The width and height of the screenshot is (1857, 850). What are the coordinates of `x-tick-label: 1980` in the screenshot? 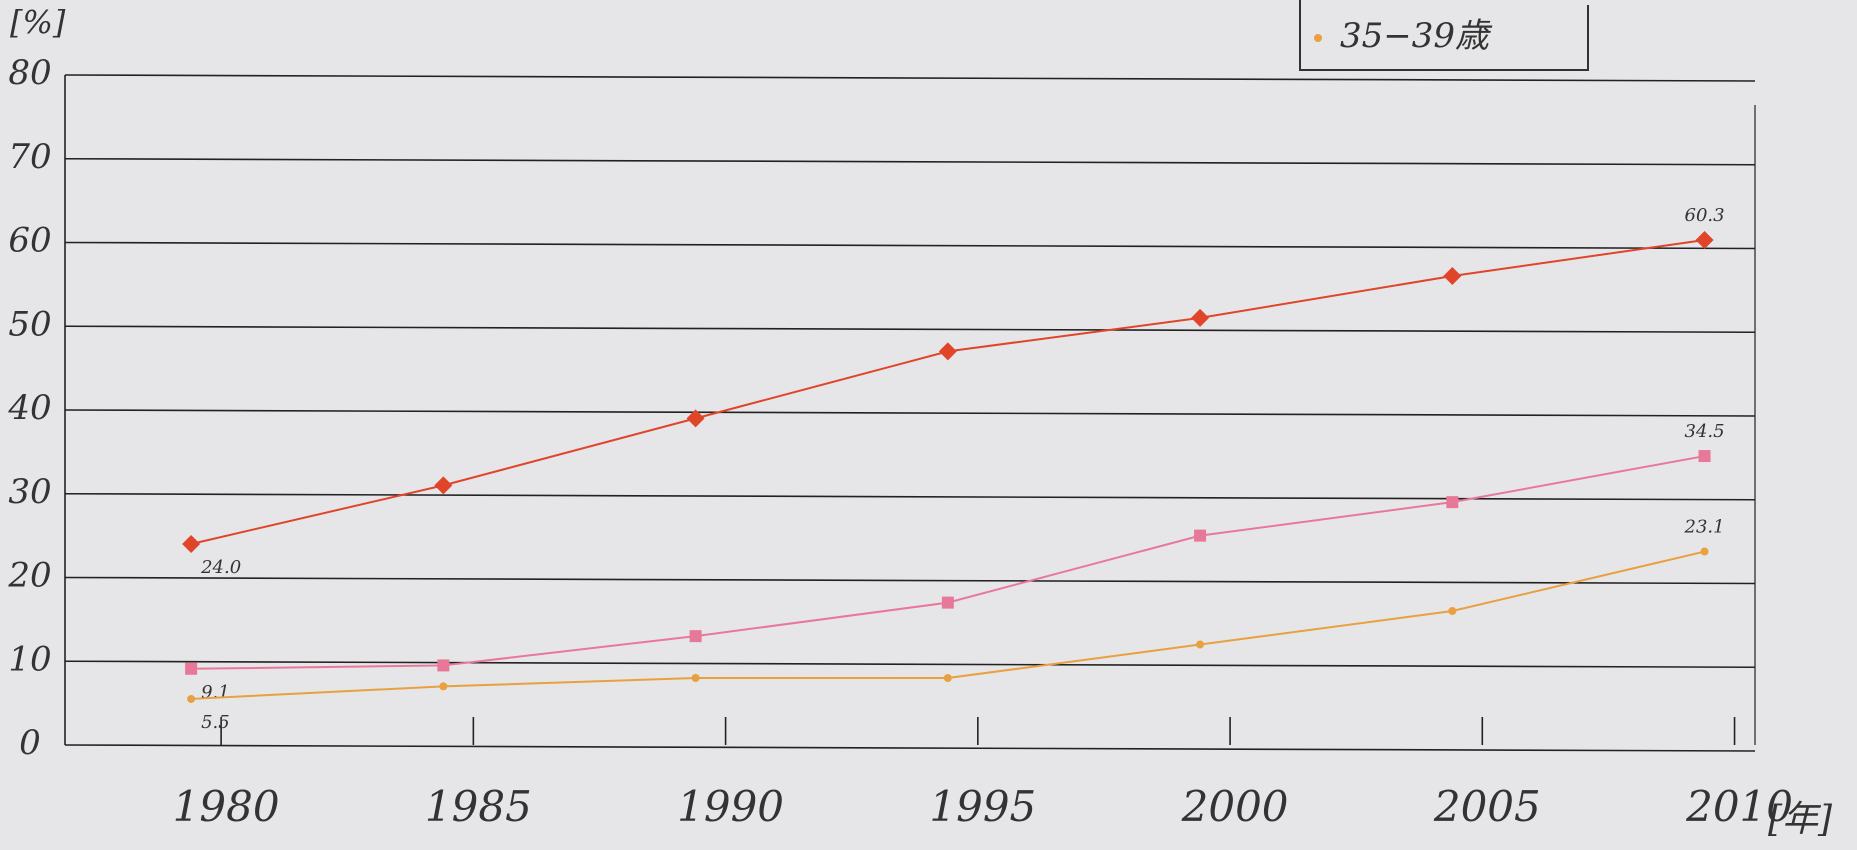 It's located at (226, 806).